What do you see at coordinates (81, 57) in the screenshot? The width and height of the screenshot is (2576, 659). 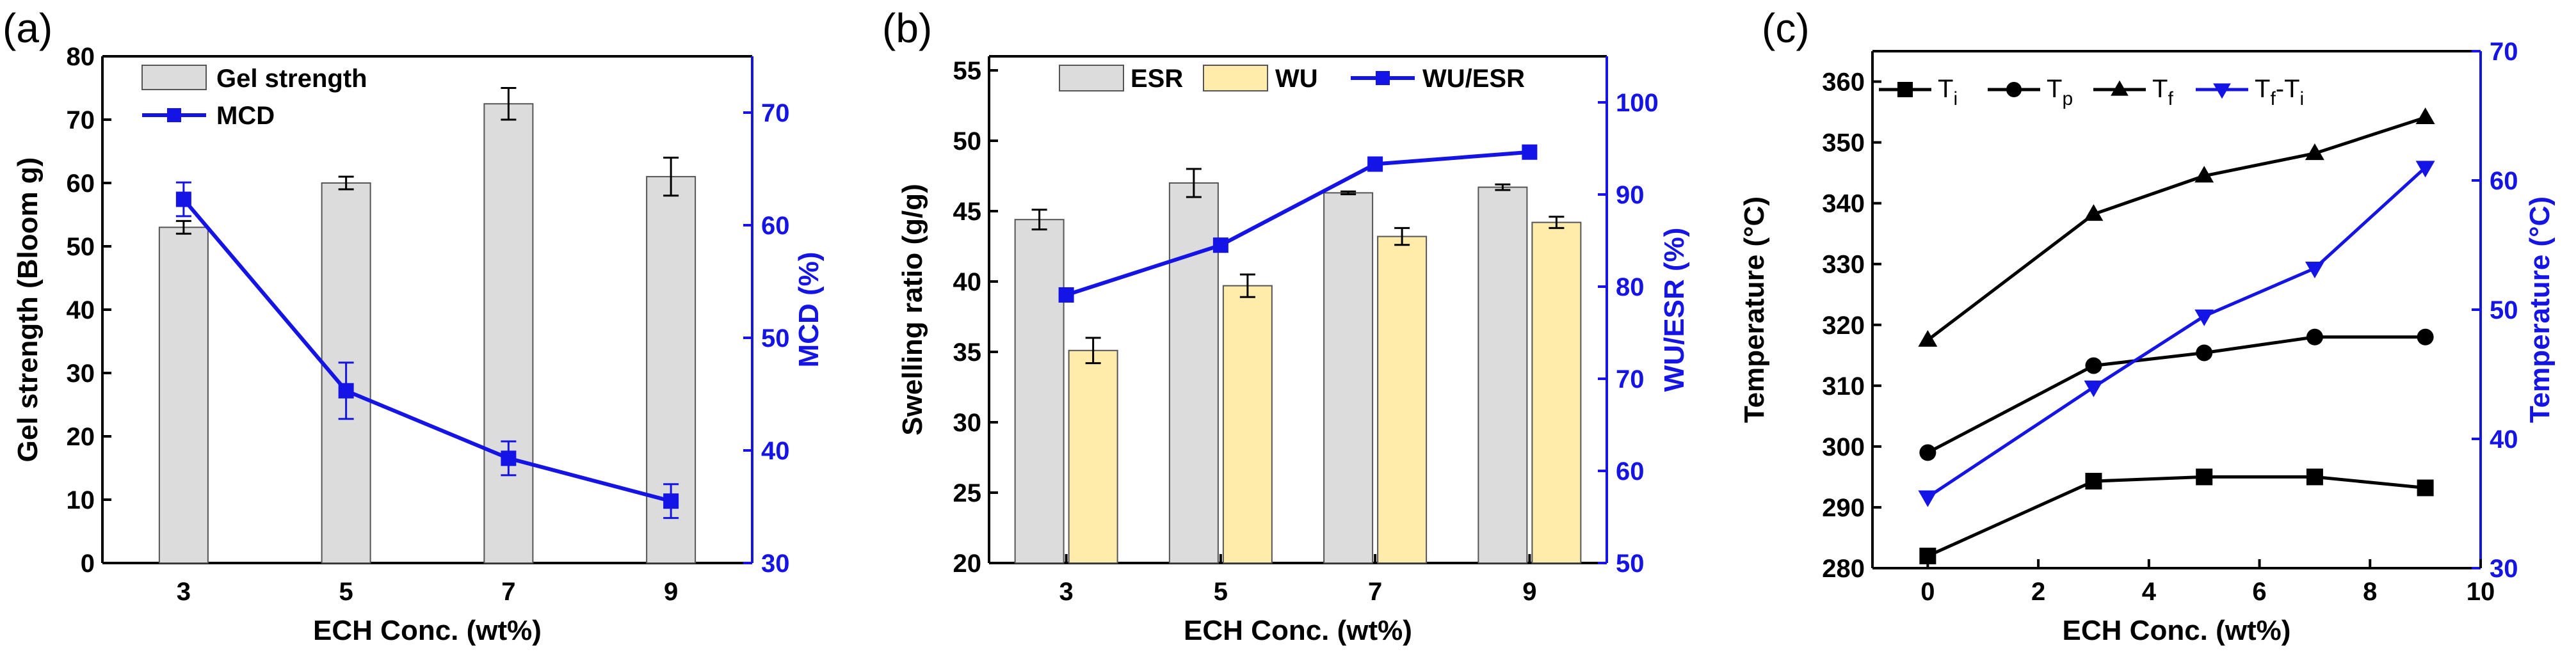 I see `y-tick-label-left: 80` at bounding box center [81, 57].